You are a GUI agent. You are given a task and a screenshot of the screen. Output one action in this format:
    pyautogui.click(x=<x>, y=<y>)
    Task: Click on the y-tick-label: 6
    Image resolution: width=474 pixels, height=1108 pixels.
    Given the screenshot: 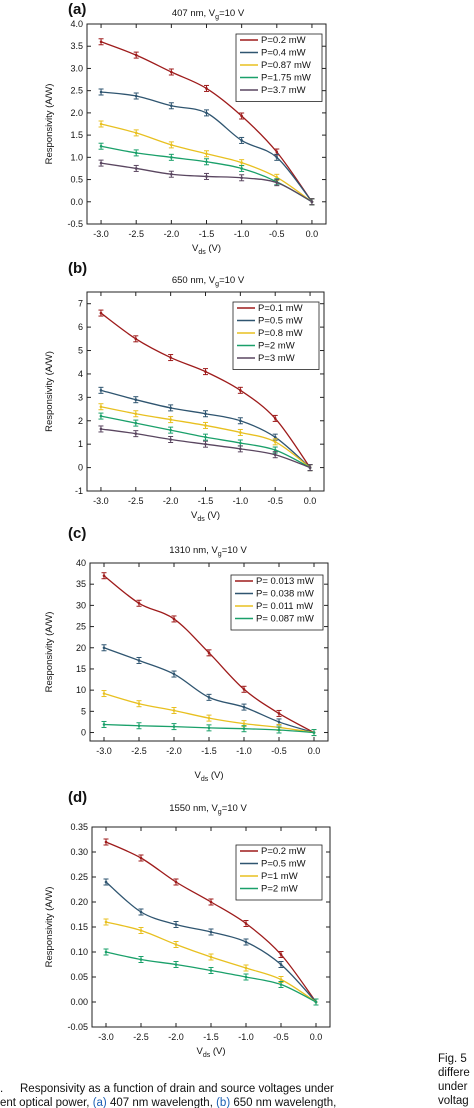 What is the action you would take?
    pyautogui.click(x=80, y=327)
    